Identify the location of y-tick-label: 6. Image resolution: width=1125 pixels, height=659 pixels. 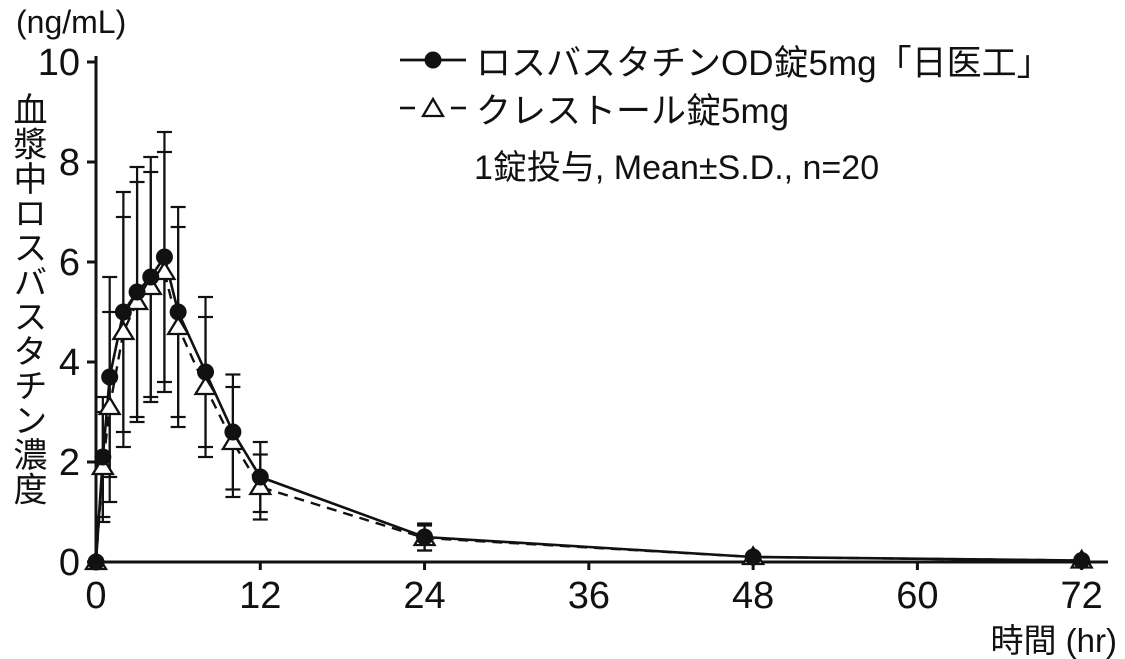
(69, 263).